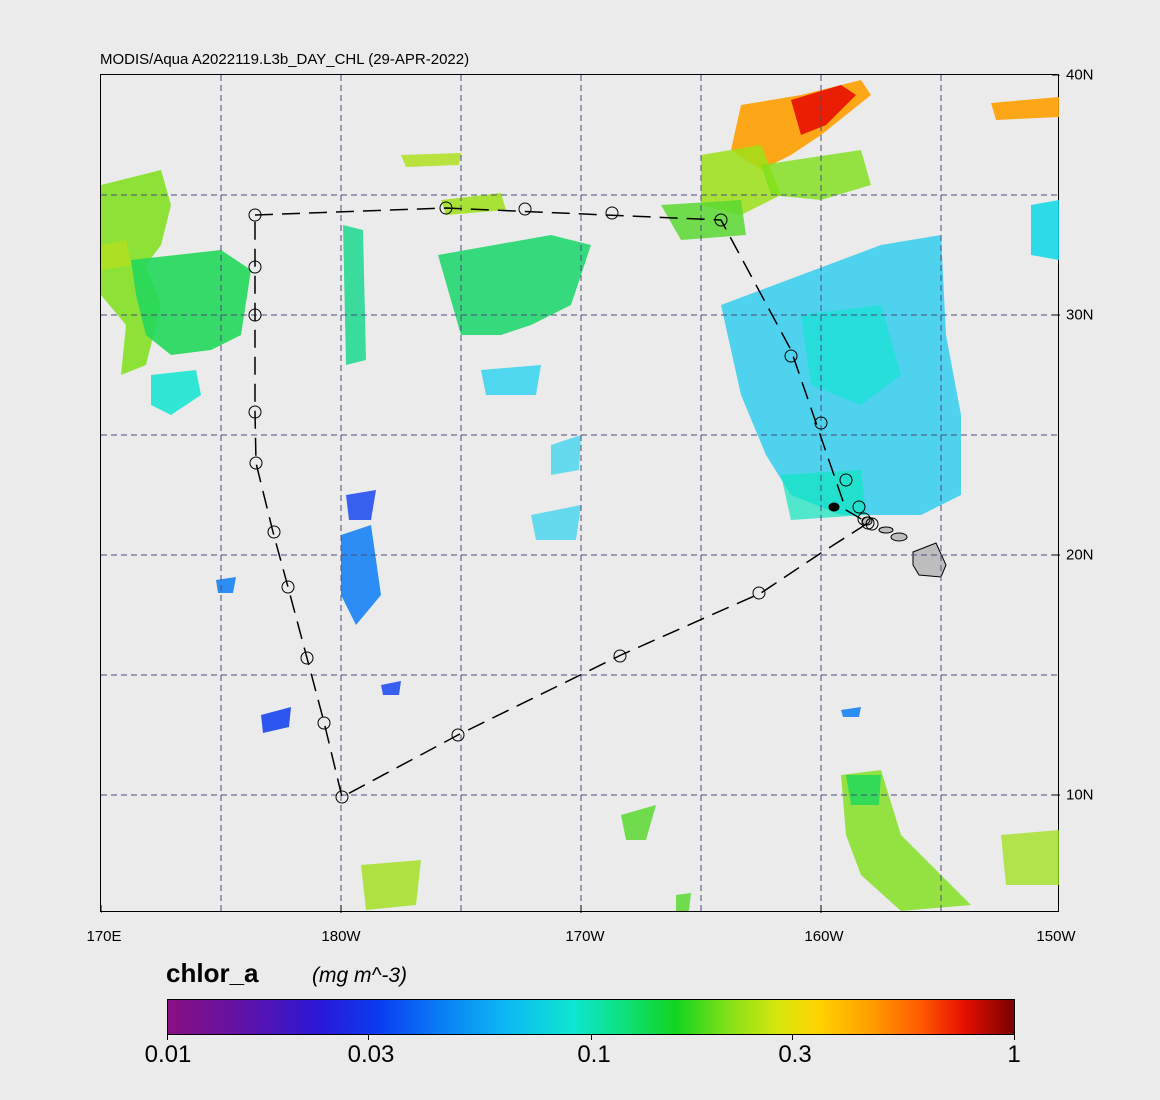 This screenshot has height=1100, width=1160. I want to click on lon-label-170w: 170W, so click(585, 936).